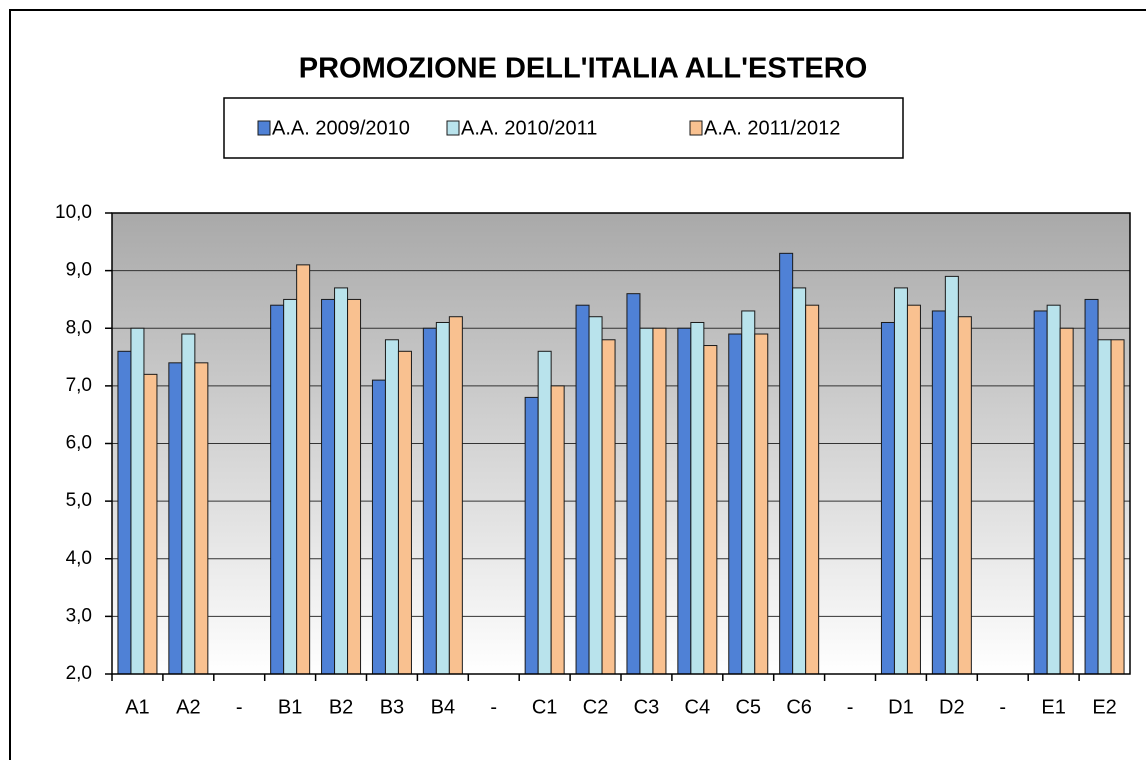  What do you see at coordinates (79, 443) in the screenshot?
I see `y-tick-label: 6,0` at bounding box center [79, 443].